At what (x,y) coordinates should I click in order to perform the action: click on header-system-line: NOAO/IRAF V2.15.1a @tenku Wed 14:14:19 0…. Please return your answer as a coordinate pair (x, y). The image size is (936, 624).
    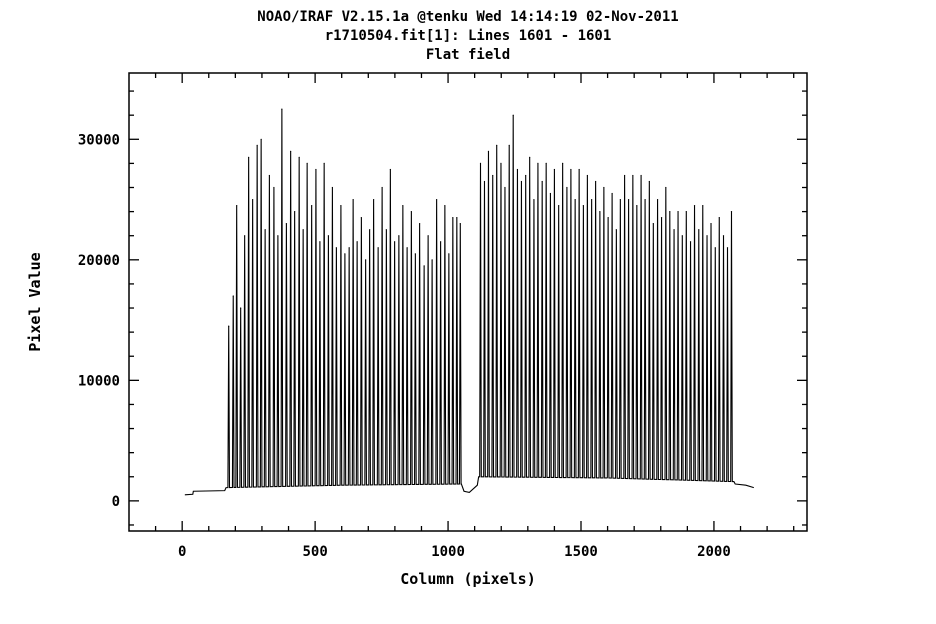
    Looking at the image, I should click on (468, 17).